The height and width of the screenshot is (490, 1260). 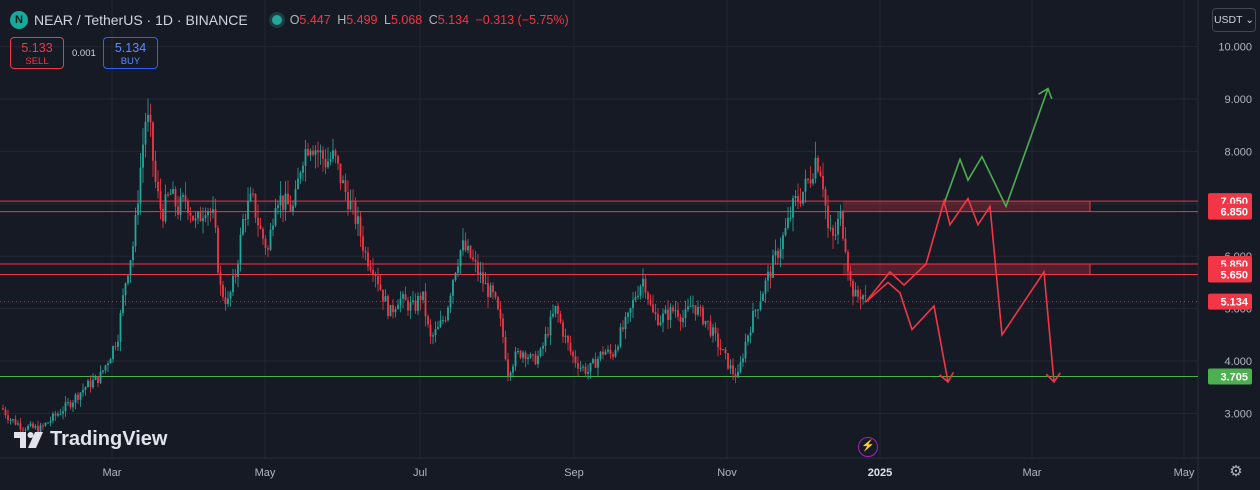 I want to click on currency-selector: USDT ⌄, so click(x=1234, y=20).